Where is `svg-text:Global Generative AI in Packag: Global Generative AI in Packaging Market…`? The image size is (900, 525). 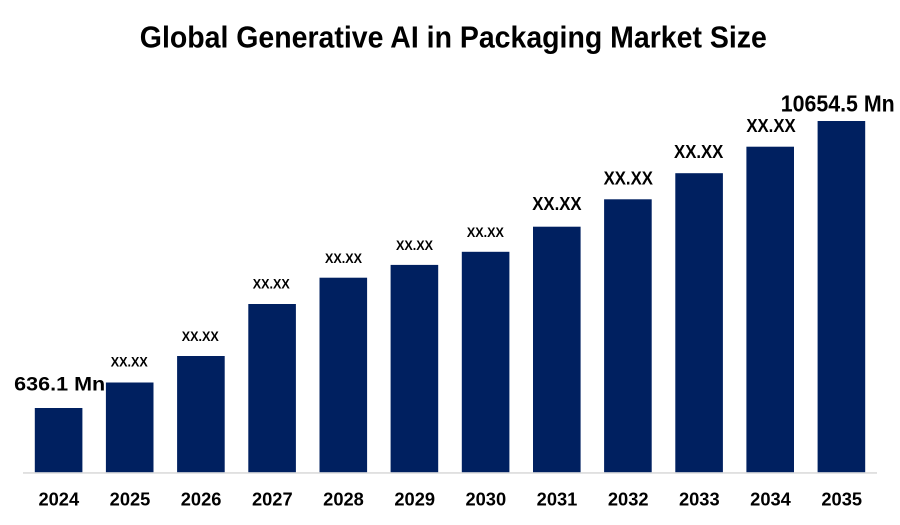
svg-text:Global Generative AI in Packag: Global Generative AI in Packaging Market… is located at coordinates (453, 37).